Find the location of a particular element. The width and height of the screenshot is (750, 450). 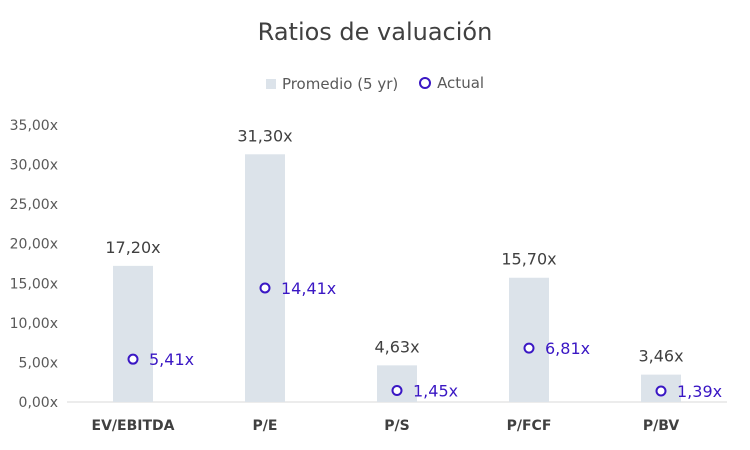

x-tick-label: P/S is located at coordinates (396, 426).